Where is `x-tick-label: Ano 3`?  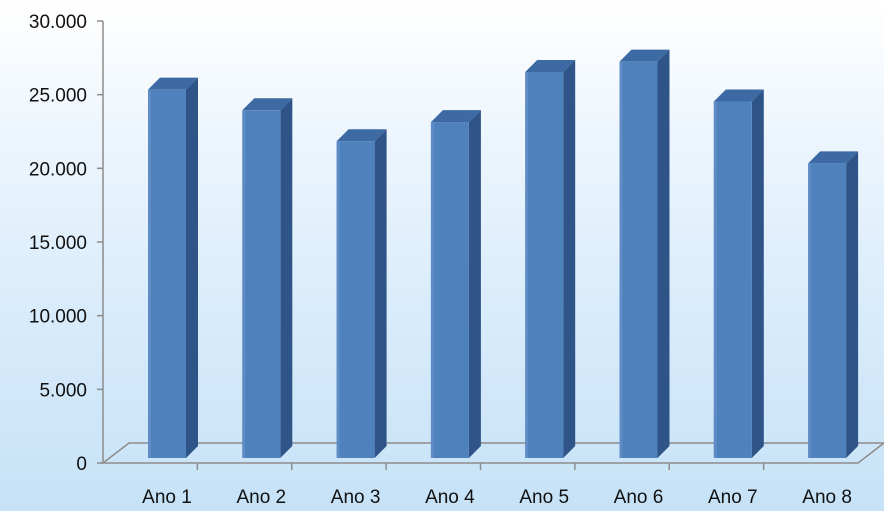
x-tick-label: Ano 3 is located at coordinates (356, 497).